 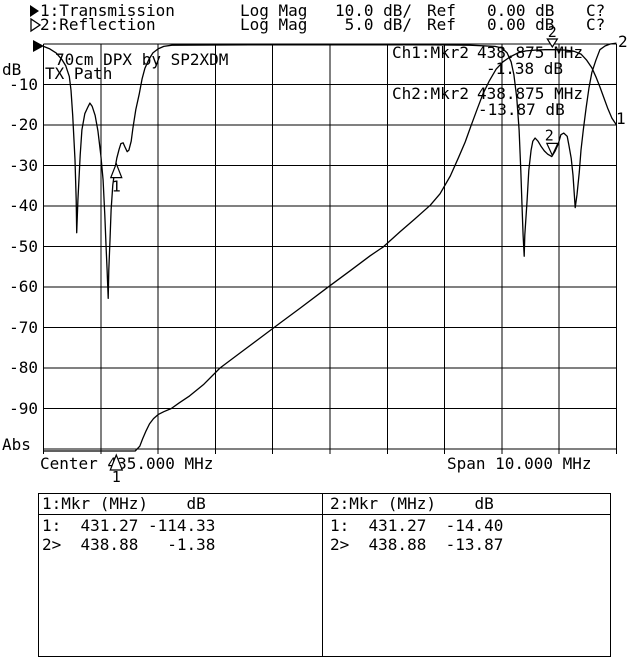 What do you see at coordinates (466, 504) in the screenshot?
I see `marker-table-ch2-header: 2:Mkr (MHz) dB` at bounding box center [466, 504].